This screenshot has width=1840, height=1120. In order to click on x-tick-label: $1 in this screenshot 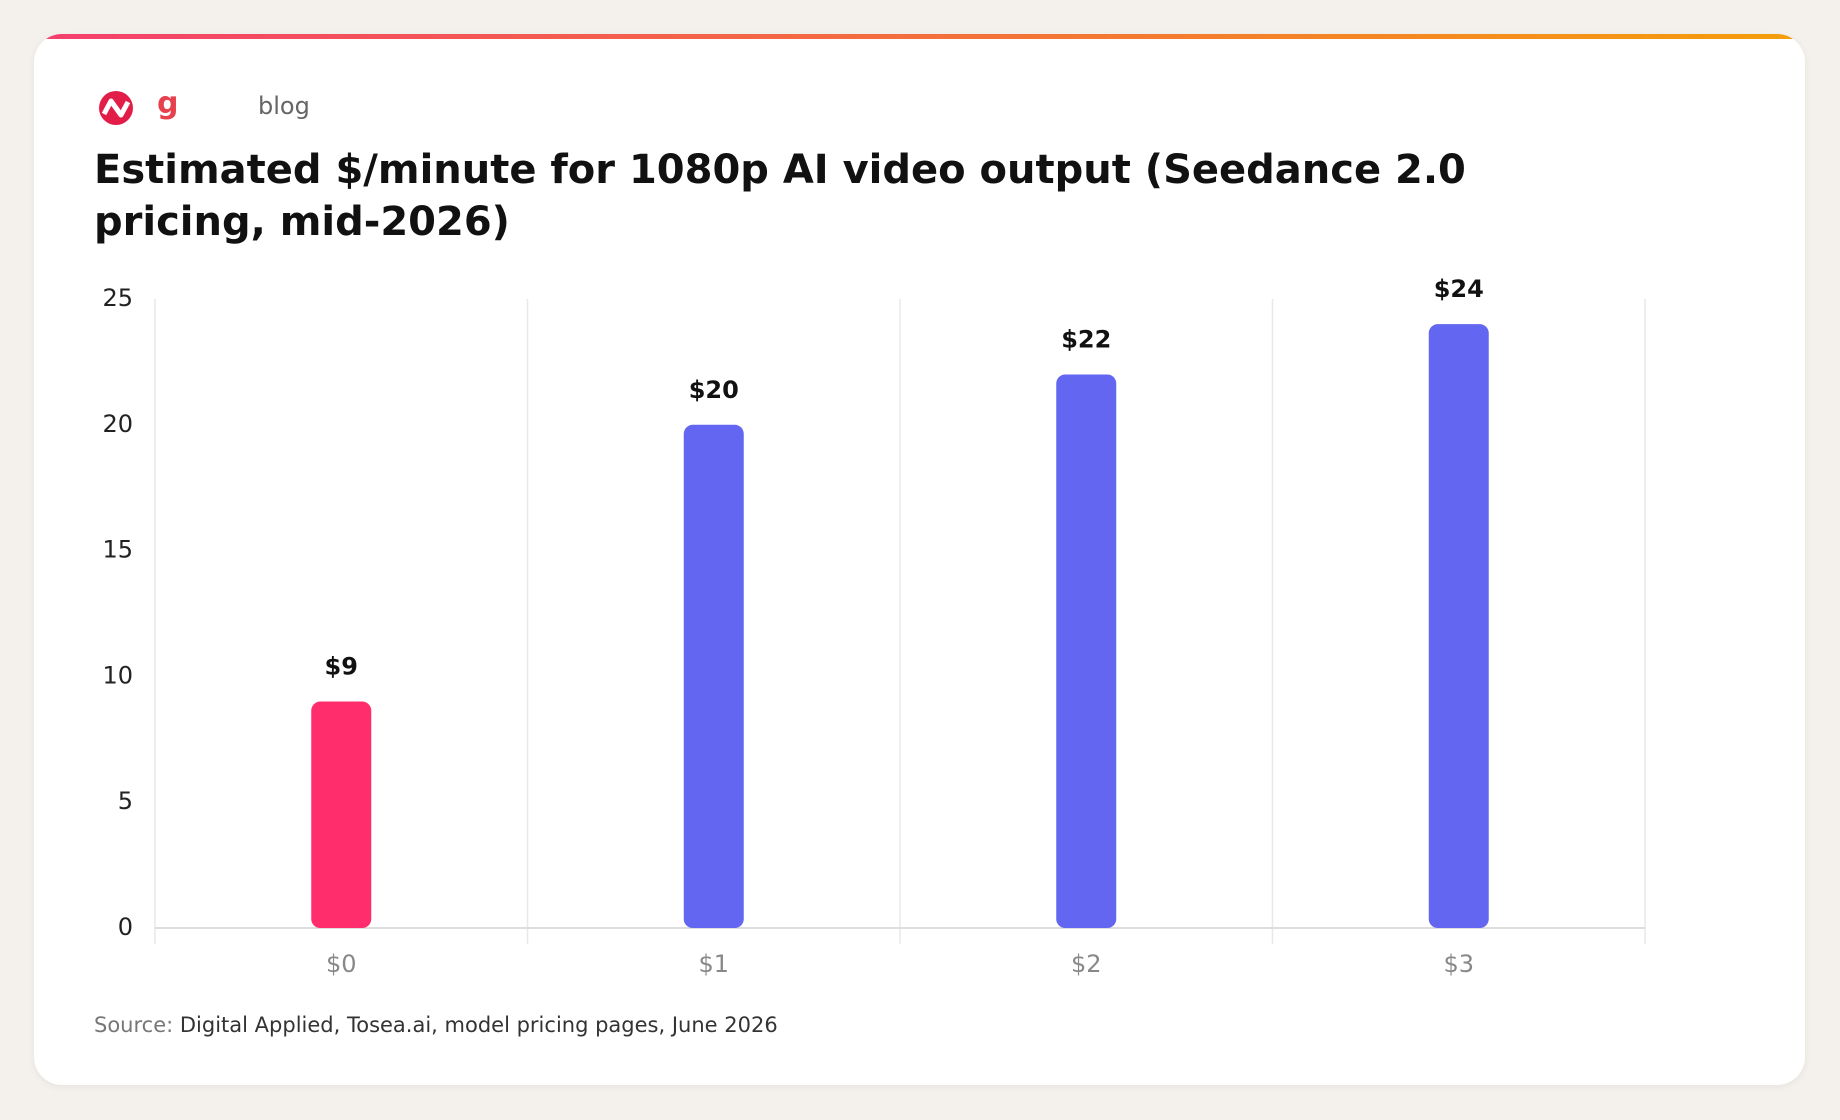, I will do `click(713, 964)`.